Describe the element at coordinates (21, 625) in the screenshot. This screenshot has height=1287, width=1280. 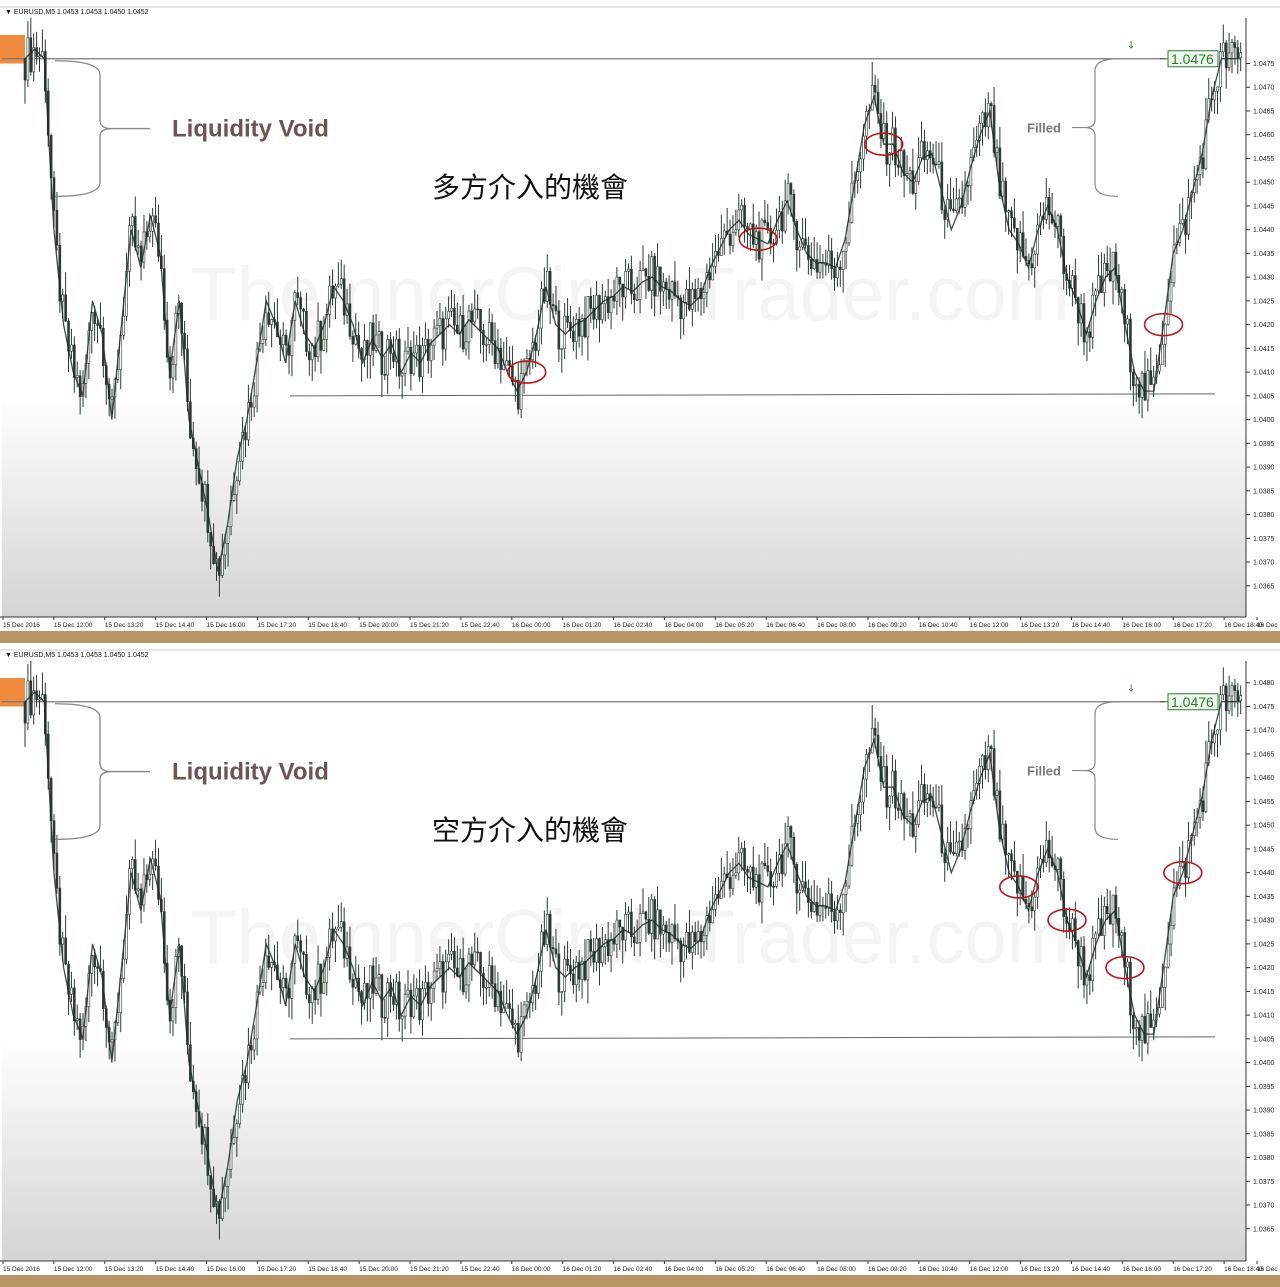
I see `time-tick-label: 15 Dec 2016` at that location.